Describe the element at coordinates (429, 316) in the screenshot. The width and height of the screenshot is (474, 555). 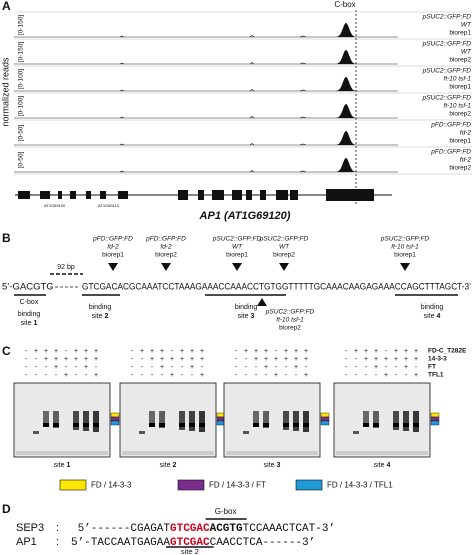
I see `site-word: site` at that location.